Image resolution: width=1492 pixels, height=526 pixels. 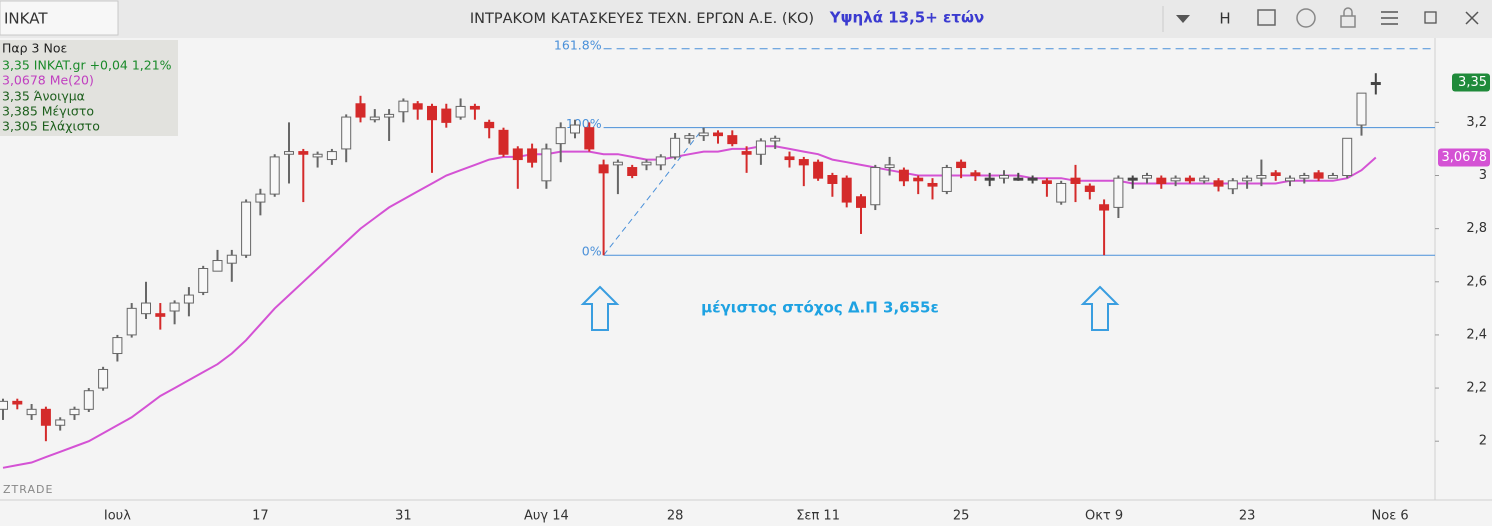 I want to click on x-tick-label: Αυγ 14, so click(x=546, y=516).